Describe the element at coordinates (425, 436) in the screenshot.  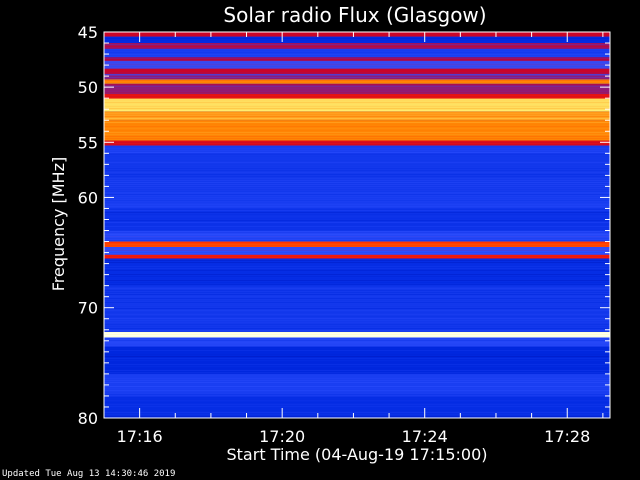
I see `x-tick-label: 17:24` at that location.